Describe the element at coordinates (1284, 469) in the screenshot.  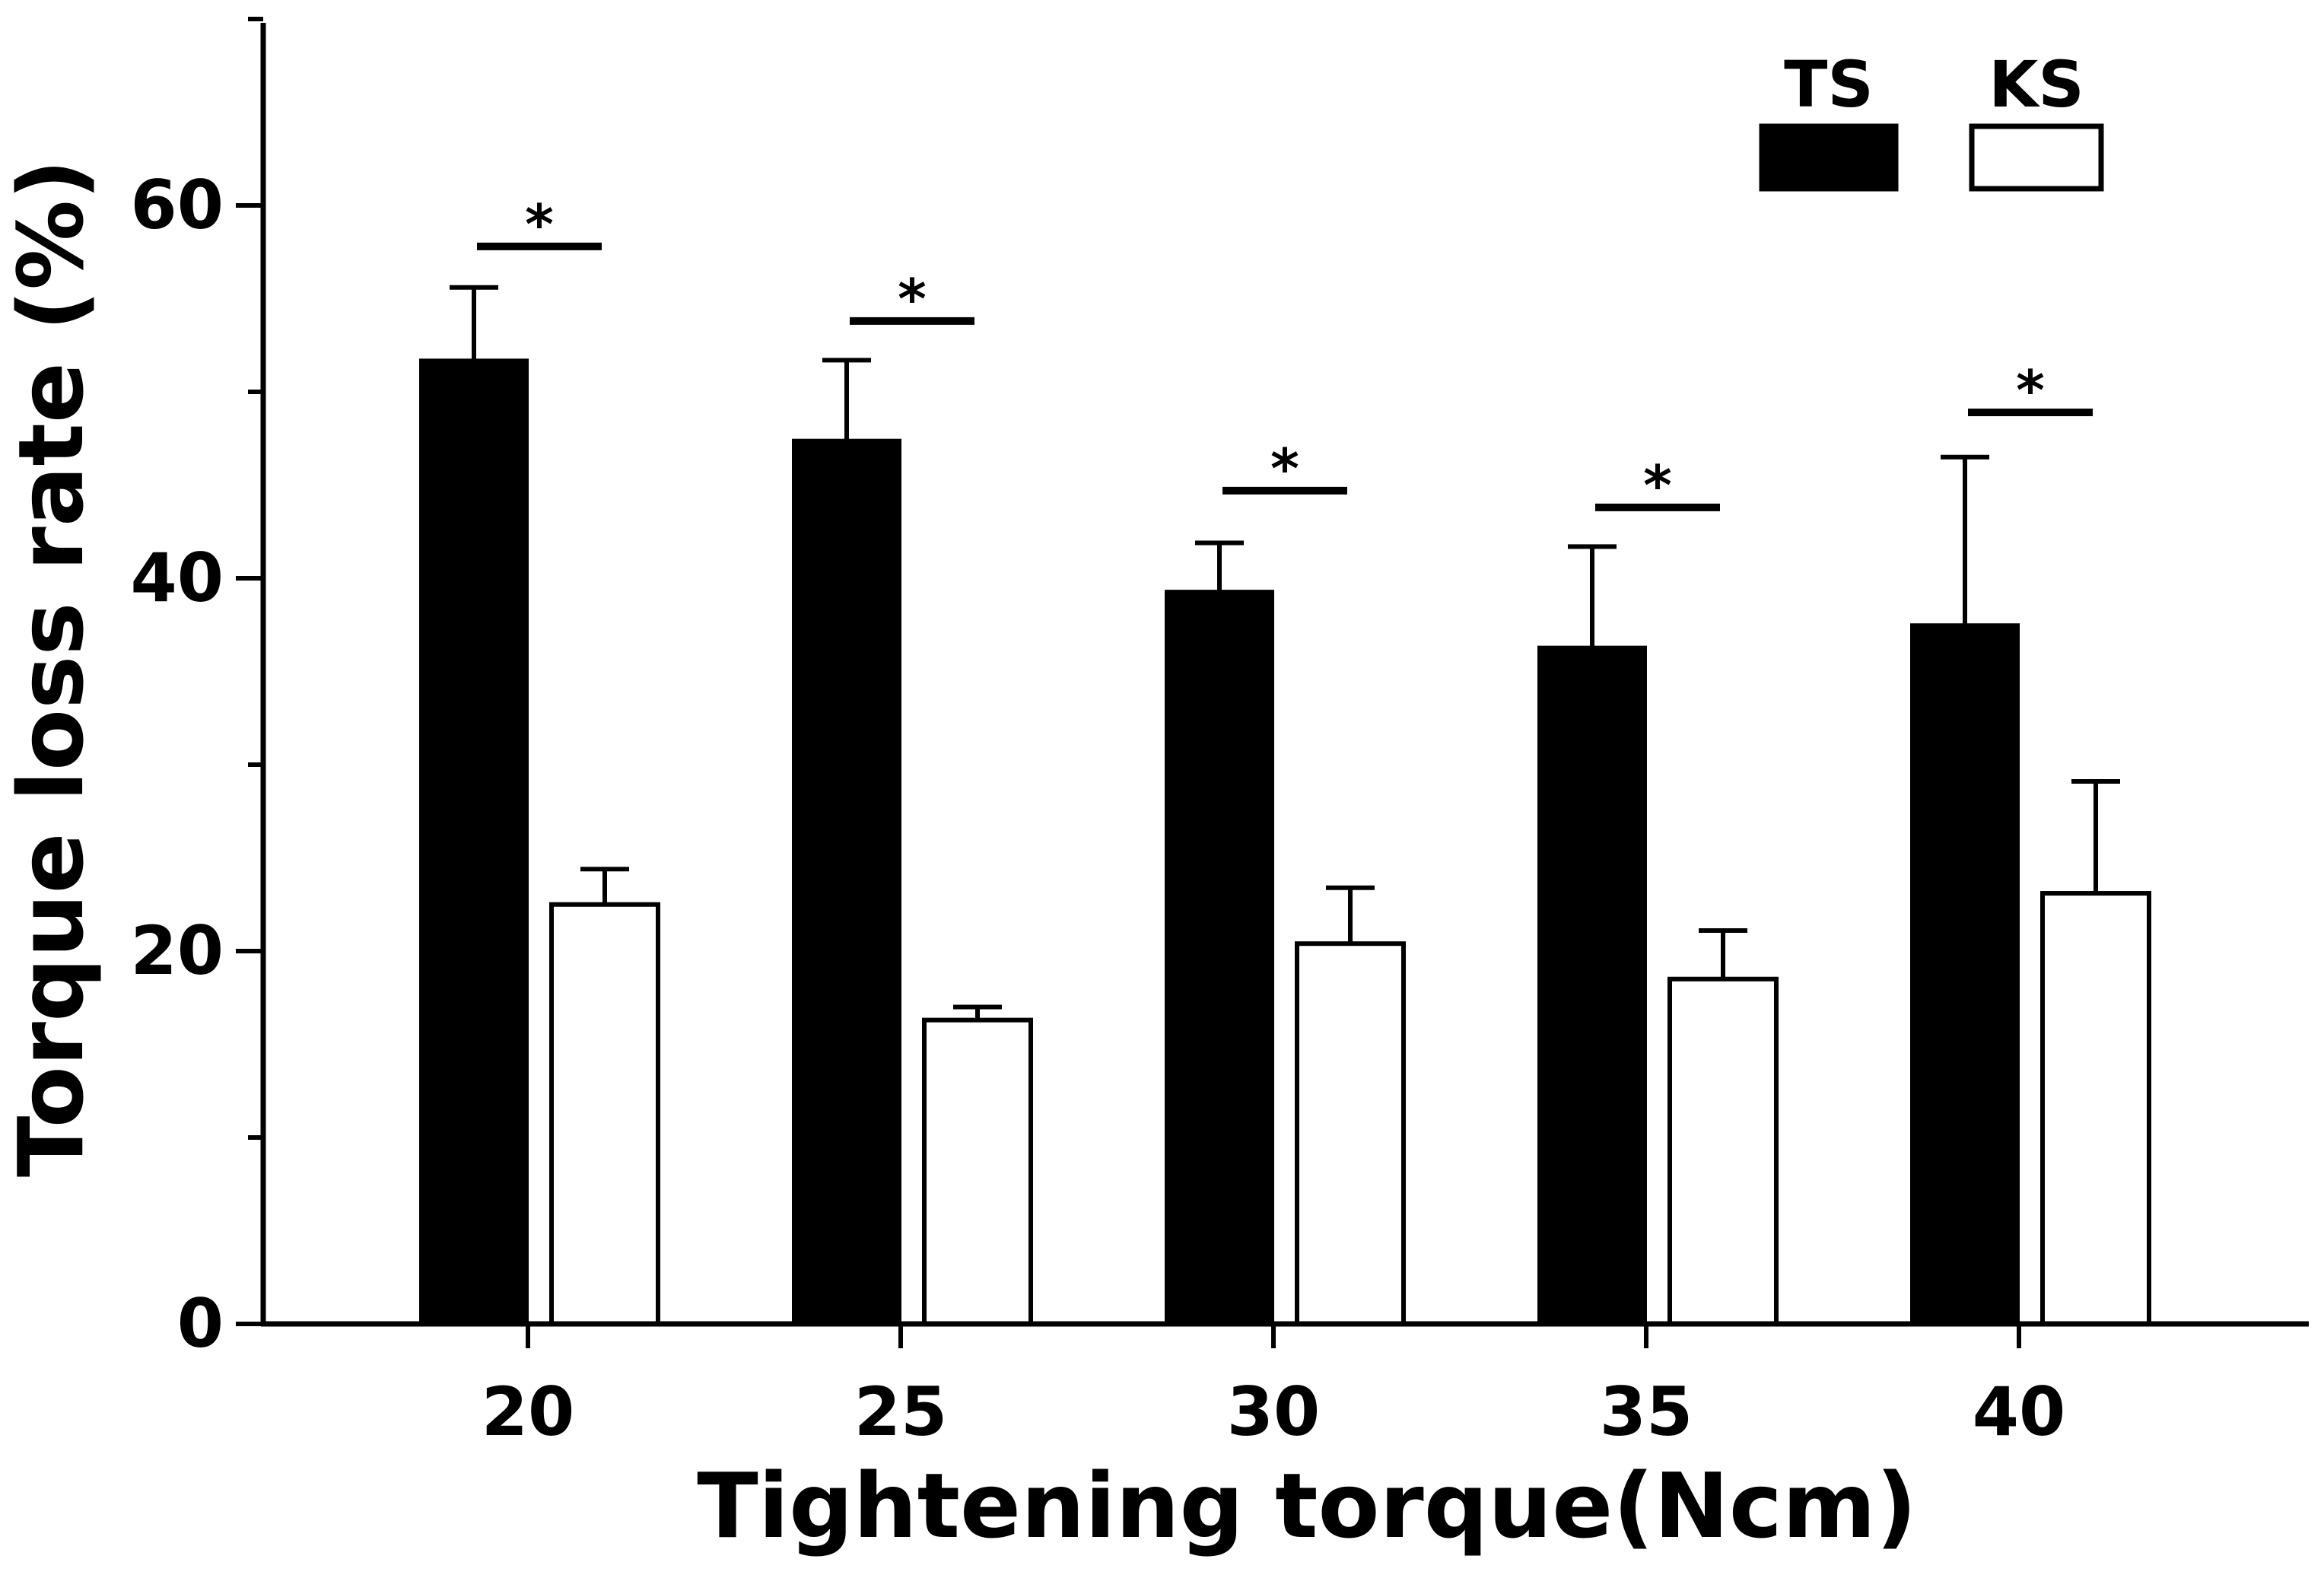
I see `significance-marker-30: *` at that location.